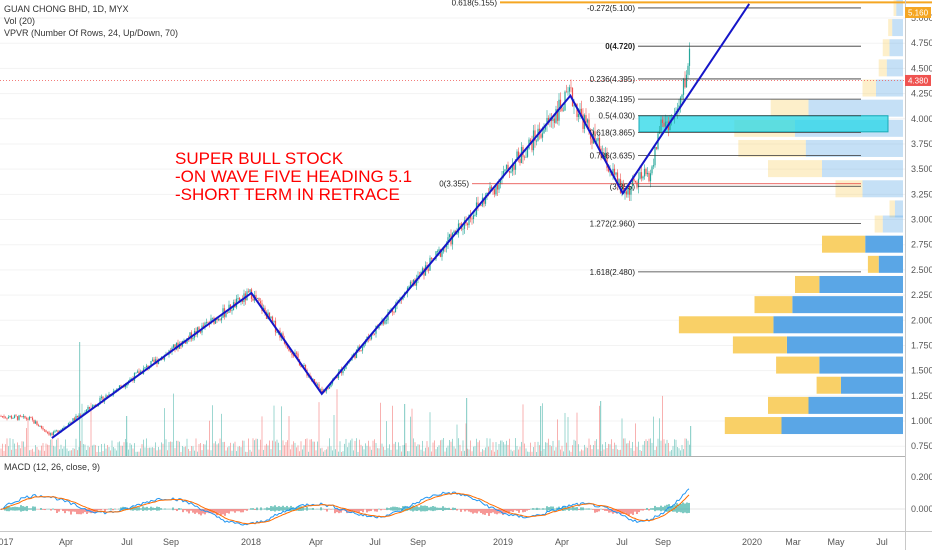 Image resolution: width=932 pixels, height=550 pixels. What do you see at coordinates (921, 94) in the screenshot?
I see `price-tick-label: 4.250` at bounding box center [921, 94].